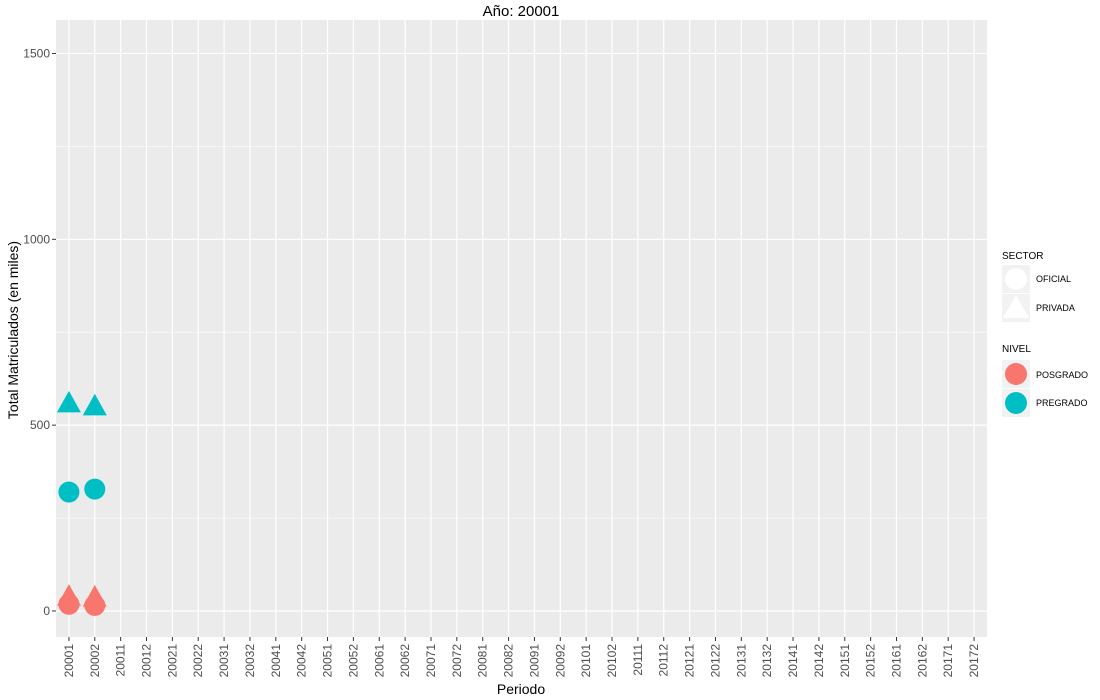 Image resolution: width=1100 pixels, height=700 pixels. What do you see at coordinates (534, 661) in the screenshot?
I see `x-tick-label: 20091` at bounding box center [534, 661].